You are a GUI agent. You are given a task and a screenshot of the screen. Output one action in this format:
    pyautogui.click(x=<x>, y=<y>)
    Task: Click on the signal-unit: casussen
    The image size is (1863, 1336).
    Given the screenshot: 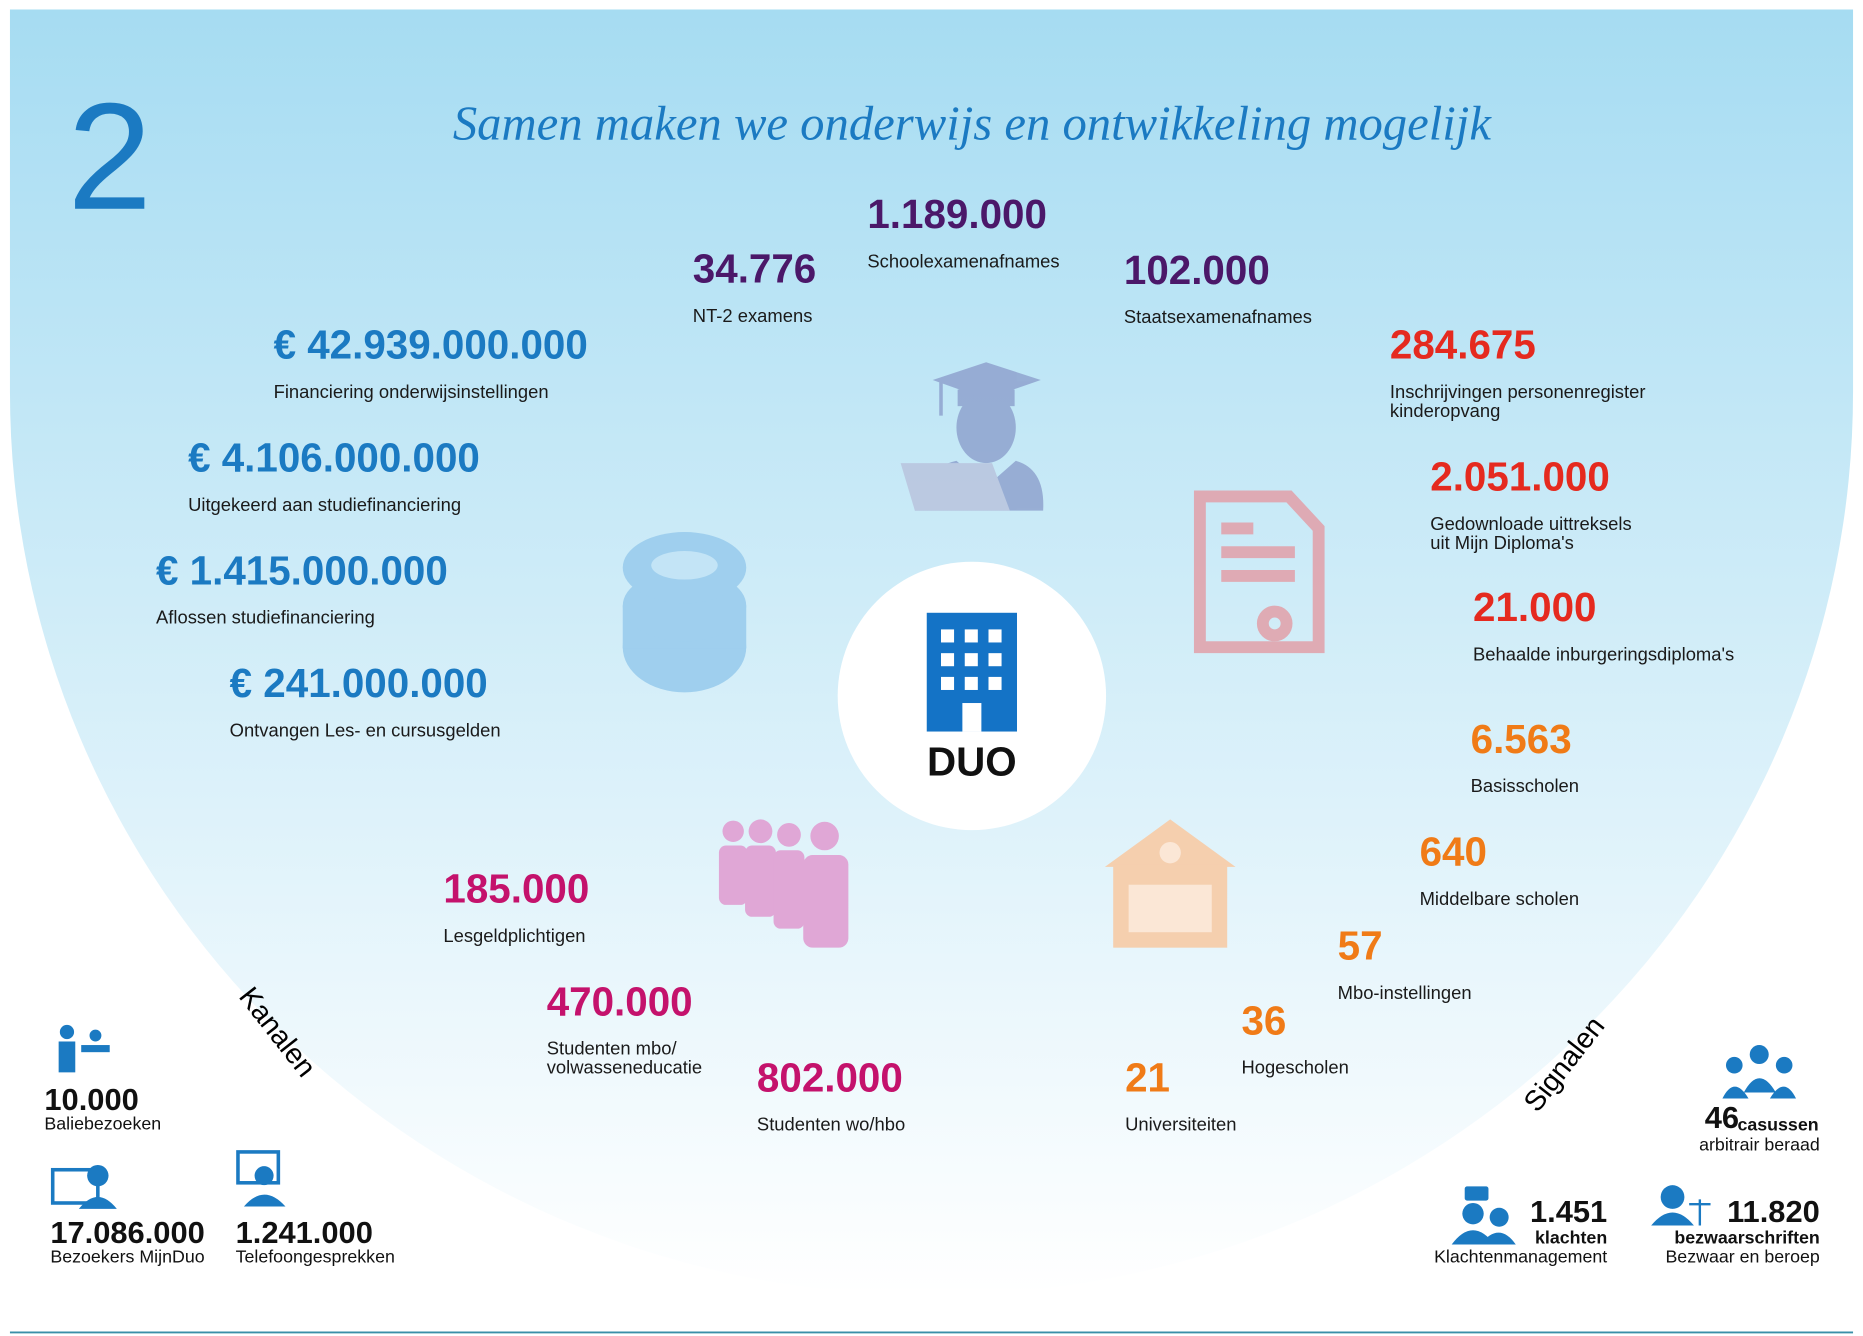 What is the action you would take?
    pyautogui.click(x=1777, y=1125)
    